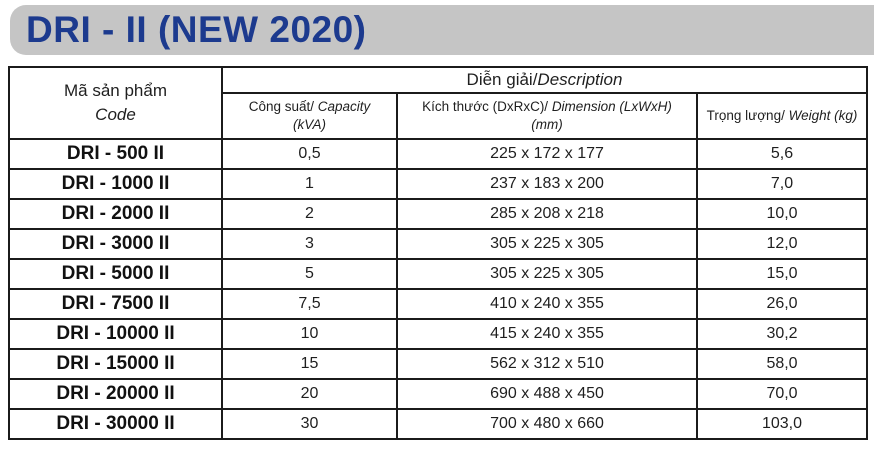 The height and width of the screenshot is (467, 874). I want to click on product-code: DRI - 500 II, so click(115, 154).